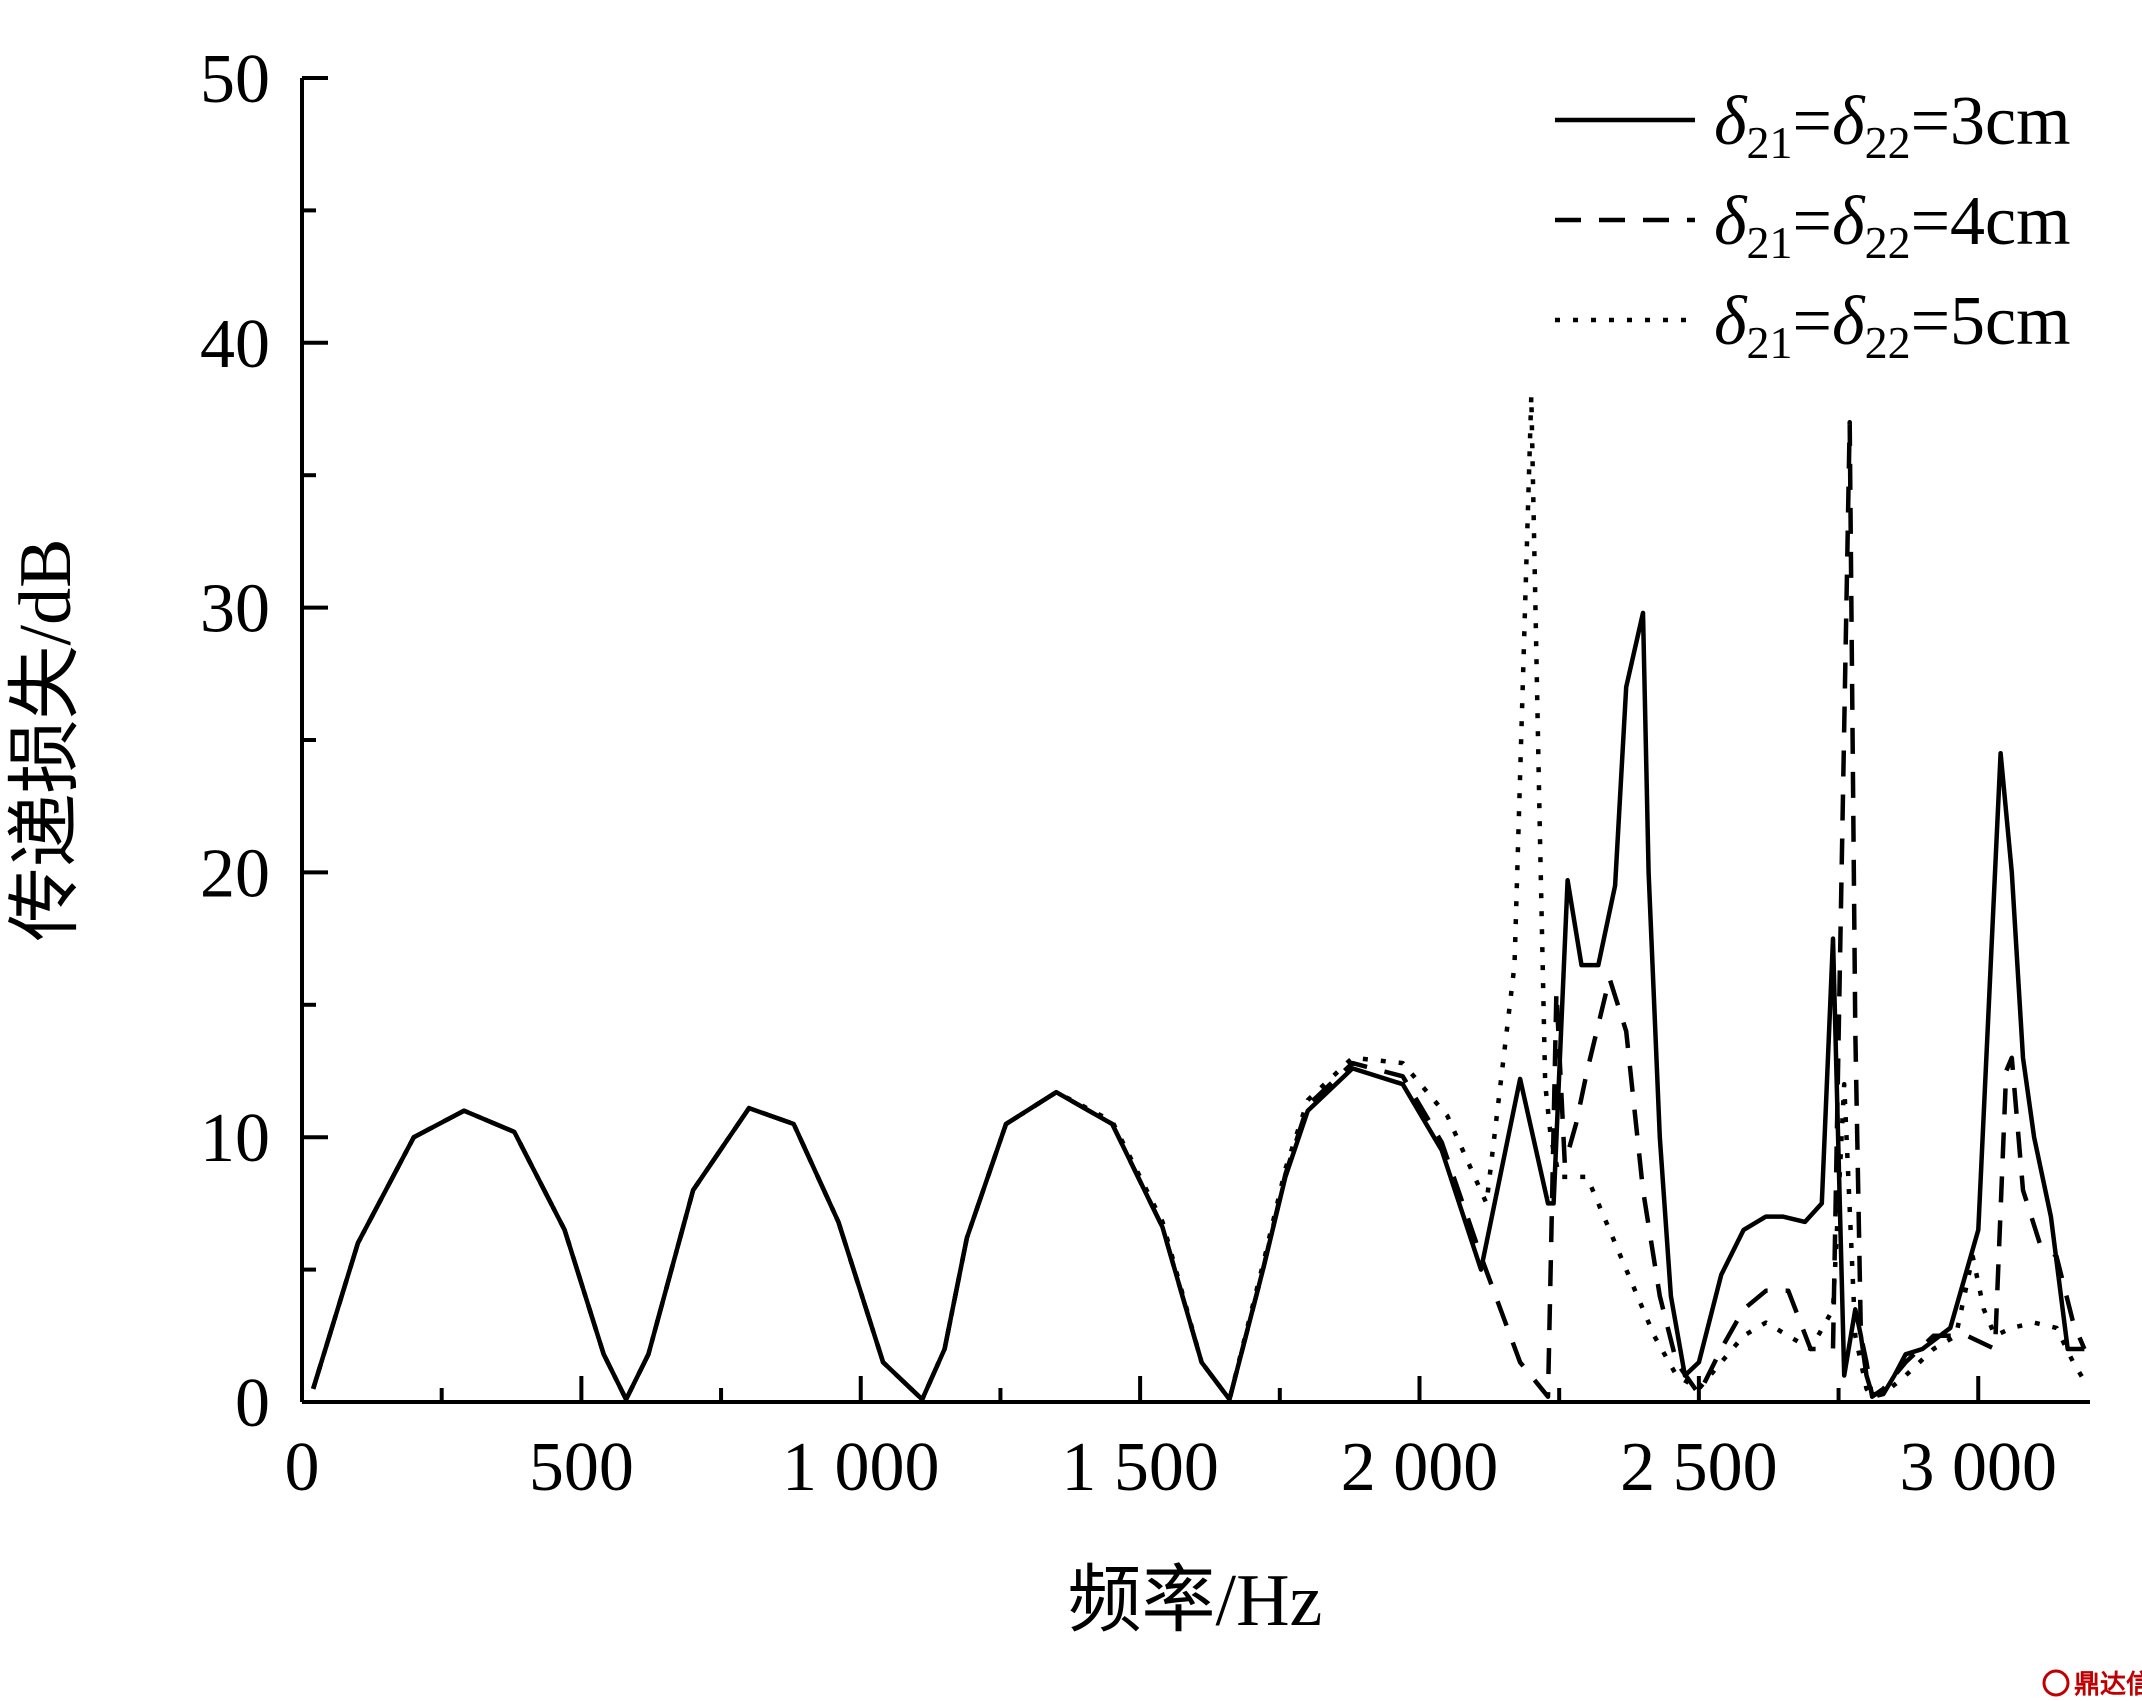 Image resolution: width=2142 pixels, height=1701 pixels. I want to click on legend-label: δ21=δ22=3cm, so click(1892, 125).